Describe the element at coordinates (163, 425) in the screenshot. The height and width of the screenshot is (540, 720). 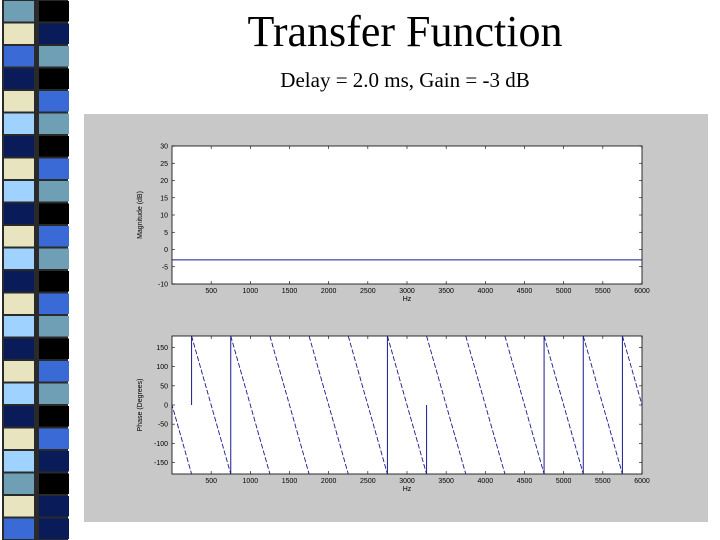
I see `y-tick-label: -50` at that location.